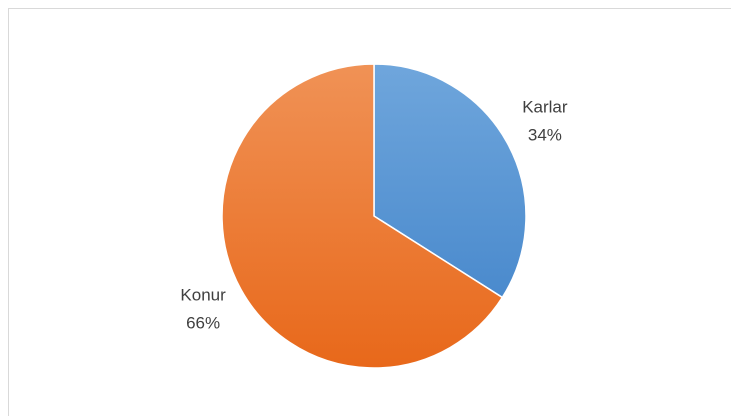 The width and height of the screenshot is (731, 416). What do you see at coordinates (545, 107) in the screenshot?
I see `slice-label: Karlar` at bounding box center [545, 107].